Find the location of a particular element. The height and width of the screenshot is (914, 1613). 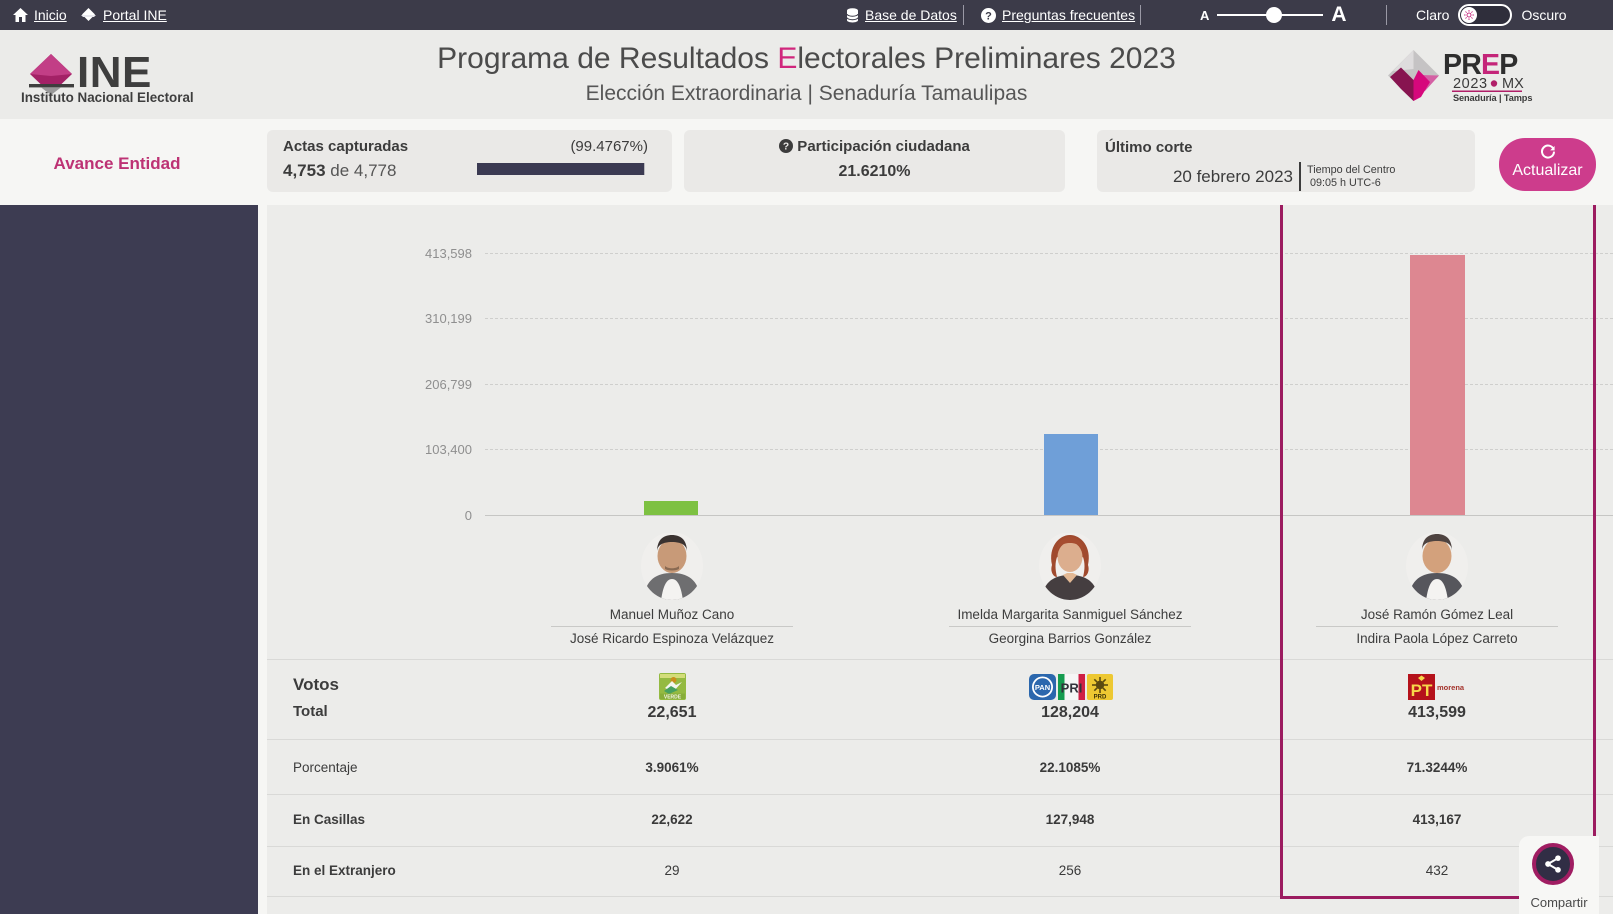

svg-text: PRD is located at coordinates (1100, 698).